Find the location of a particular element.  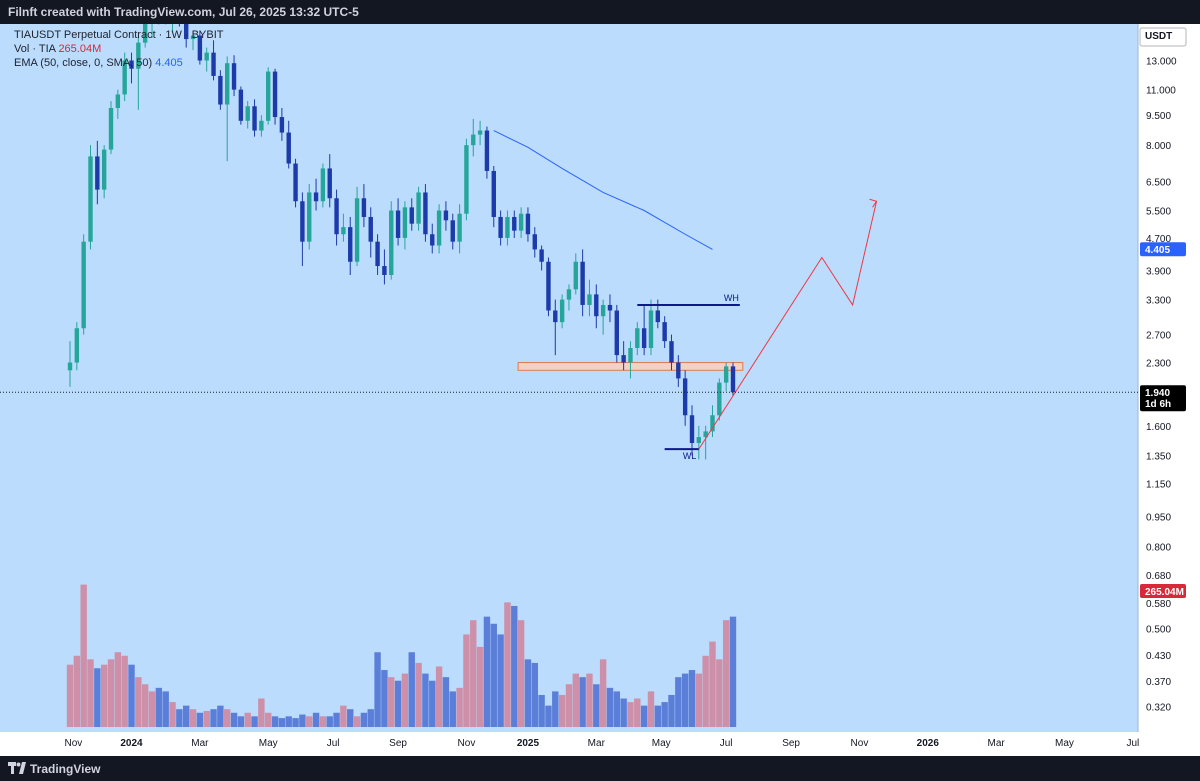

time-axis is located at coordinates (600, 744).